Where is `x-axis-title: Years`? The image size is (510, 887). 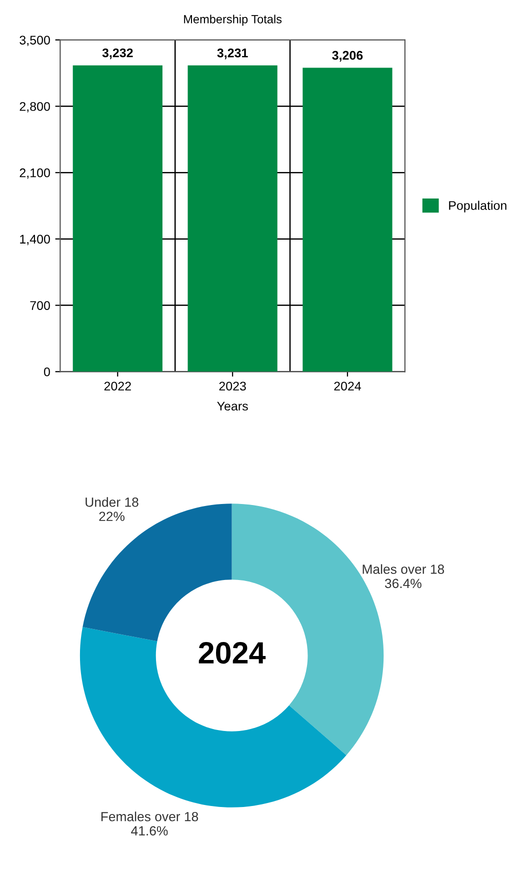
x-axis-title: Years is located at coordinates (232, 406).